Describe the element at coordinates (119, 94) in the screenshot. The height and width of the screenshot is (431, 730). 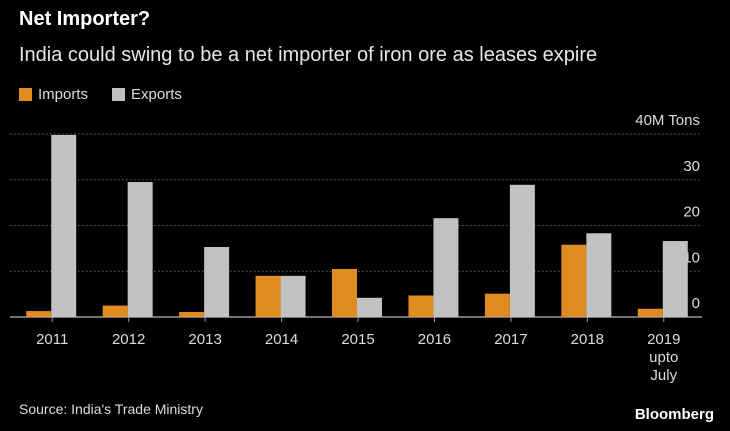
I see `legend-swatch-exports` at that location.